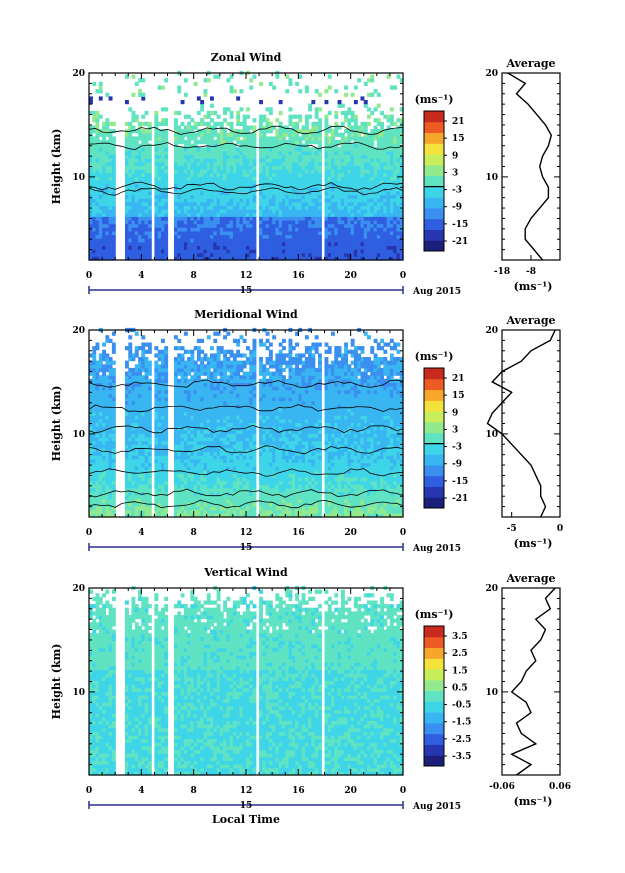 Image resolution: width=625 pixels, height=873 pixels. What do you see at coordinates (458, 396) in the screenshot?
I see `colorbar-tick-label: 15` at bounding box center [458, 396].